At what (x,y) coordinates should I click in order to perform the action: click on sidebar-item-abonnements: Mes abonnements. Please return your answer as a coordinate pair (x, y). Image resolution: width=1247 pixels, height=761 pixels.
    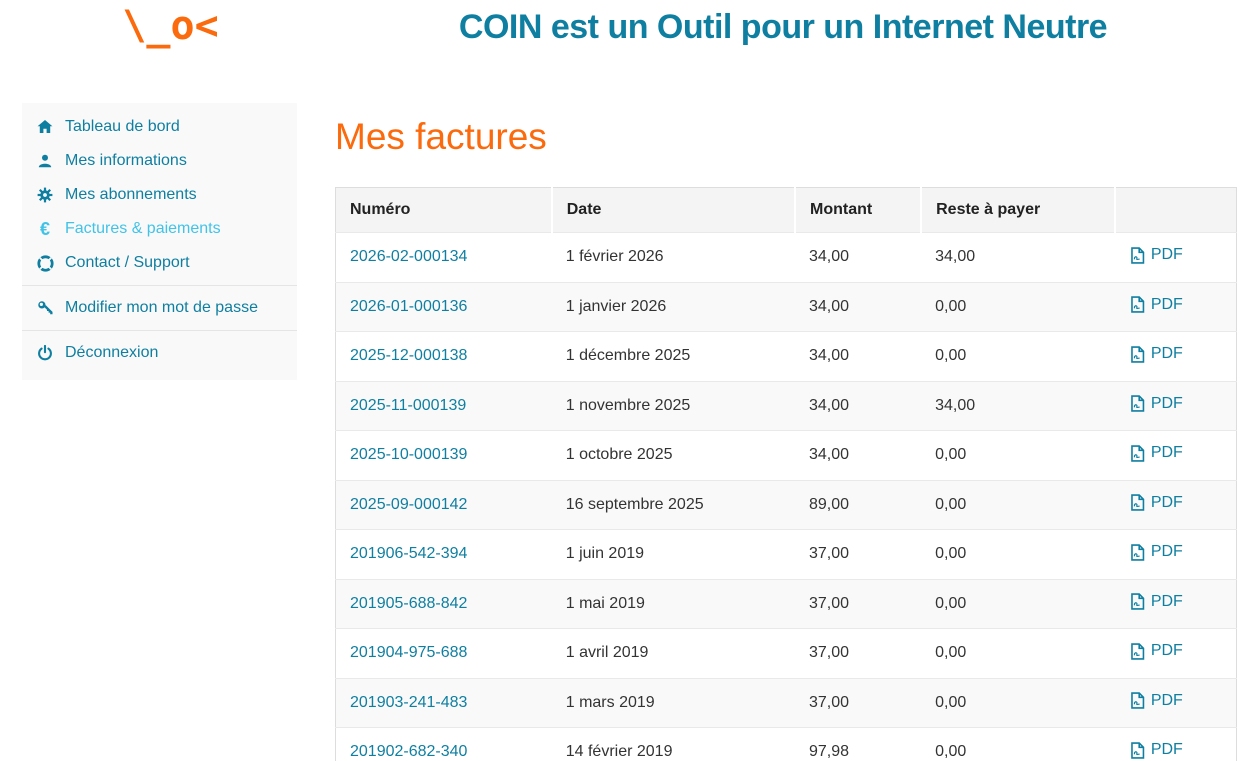
    Looking at the image, I should click on (159, 195).